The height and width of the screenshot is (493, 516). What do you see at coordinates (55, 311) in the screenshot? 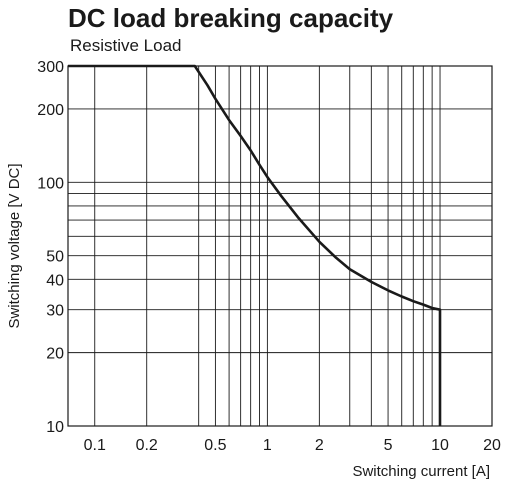
I see `y-tick-label: 30` at bounding box center [55, 311].